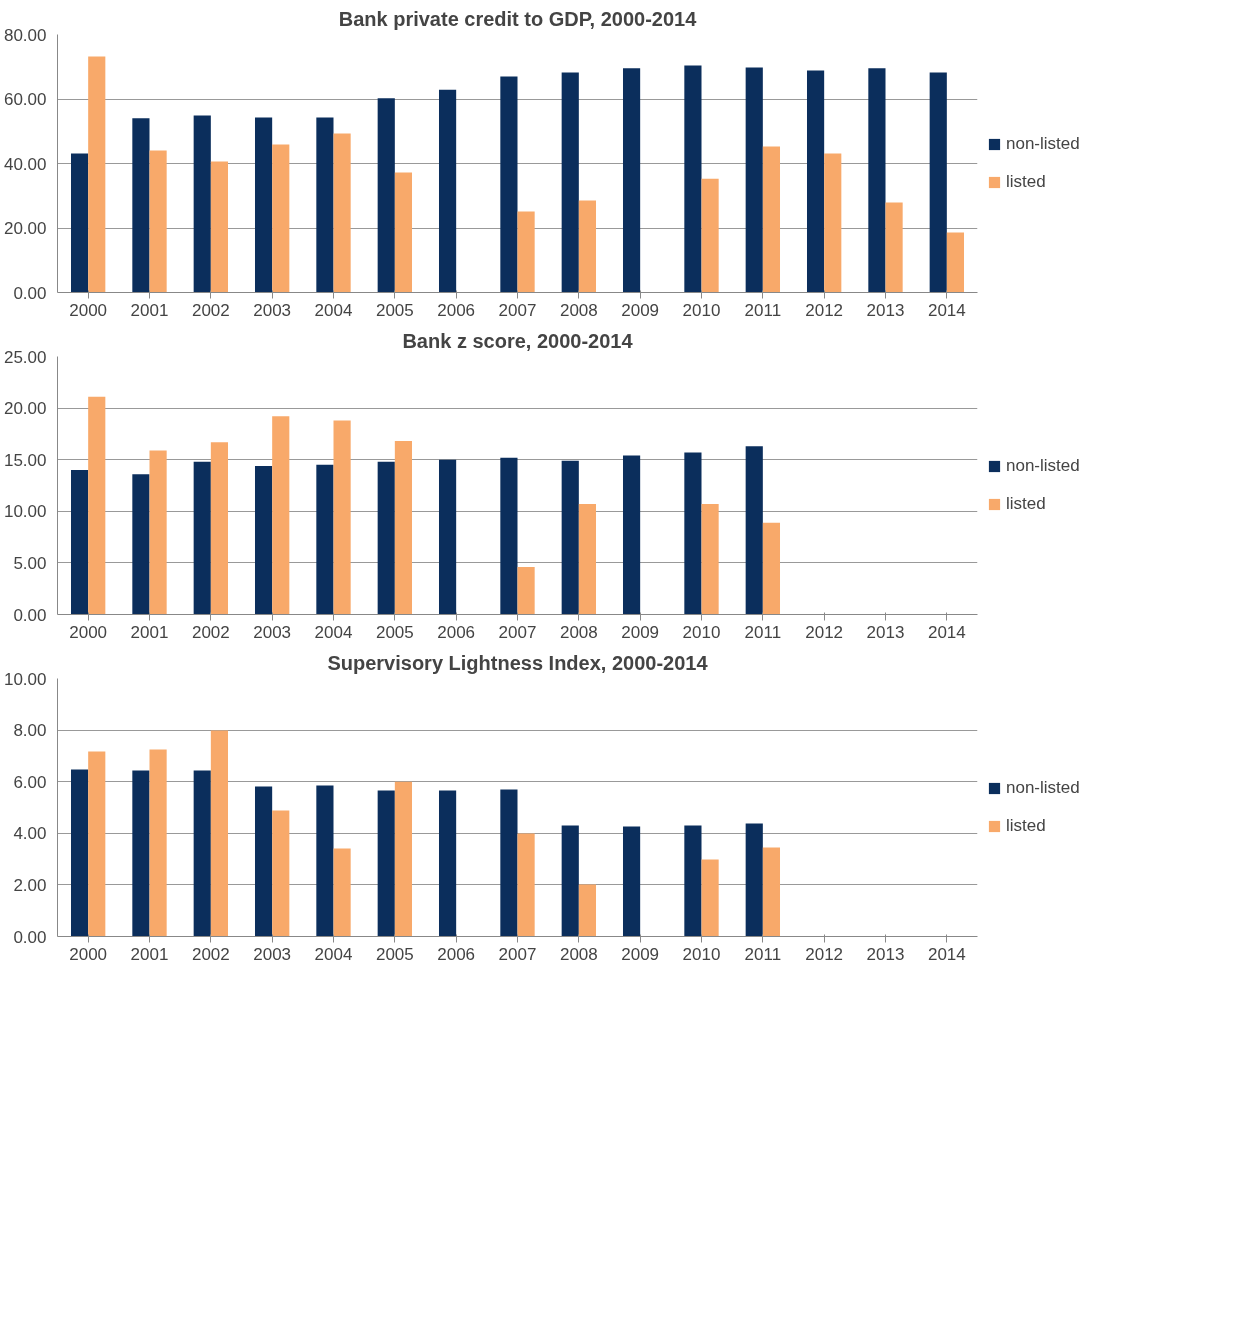  I want to click on y-tick-label: 20.00, so click(25, 409).